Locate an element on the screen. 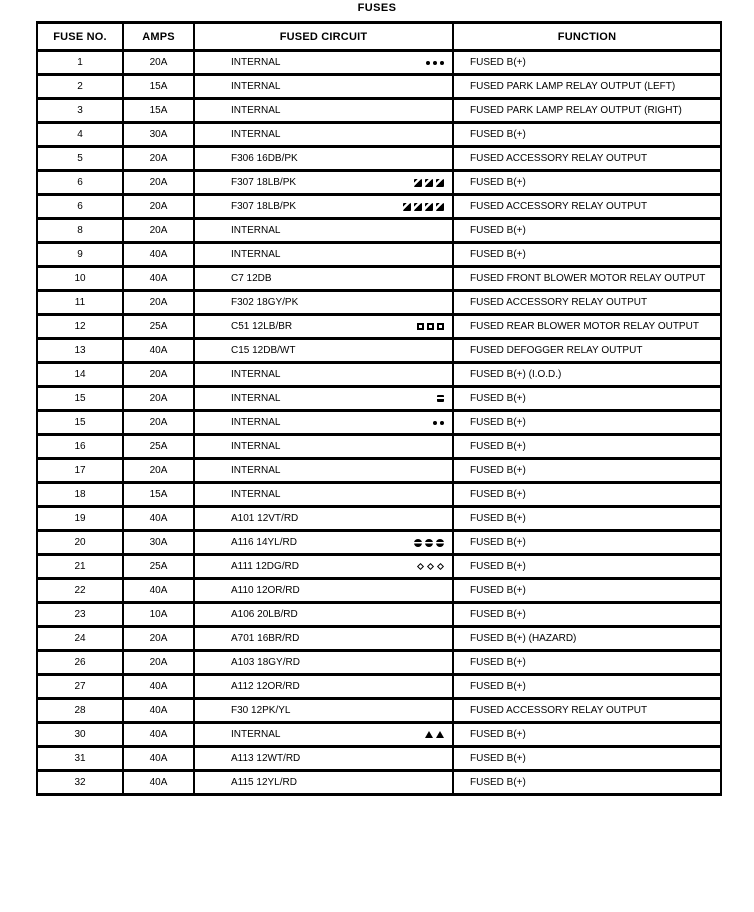 This screenshot has width=754, height=912. circuit-label: A113 12WT/RD is located at coordinates (266, 758).